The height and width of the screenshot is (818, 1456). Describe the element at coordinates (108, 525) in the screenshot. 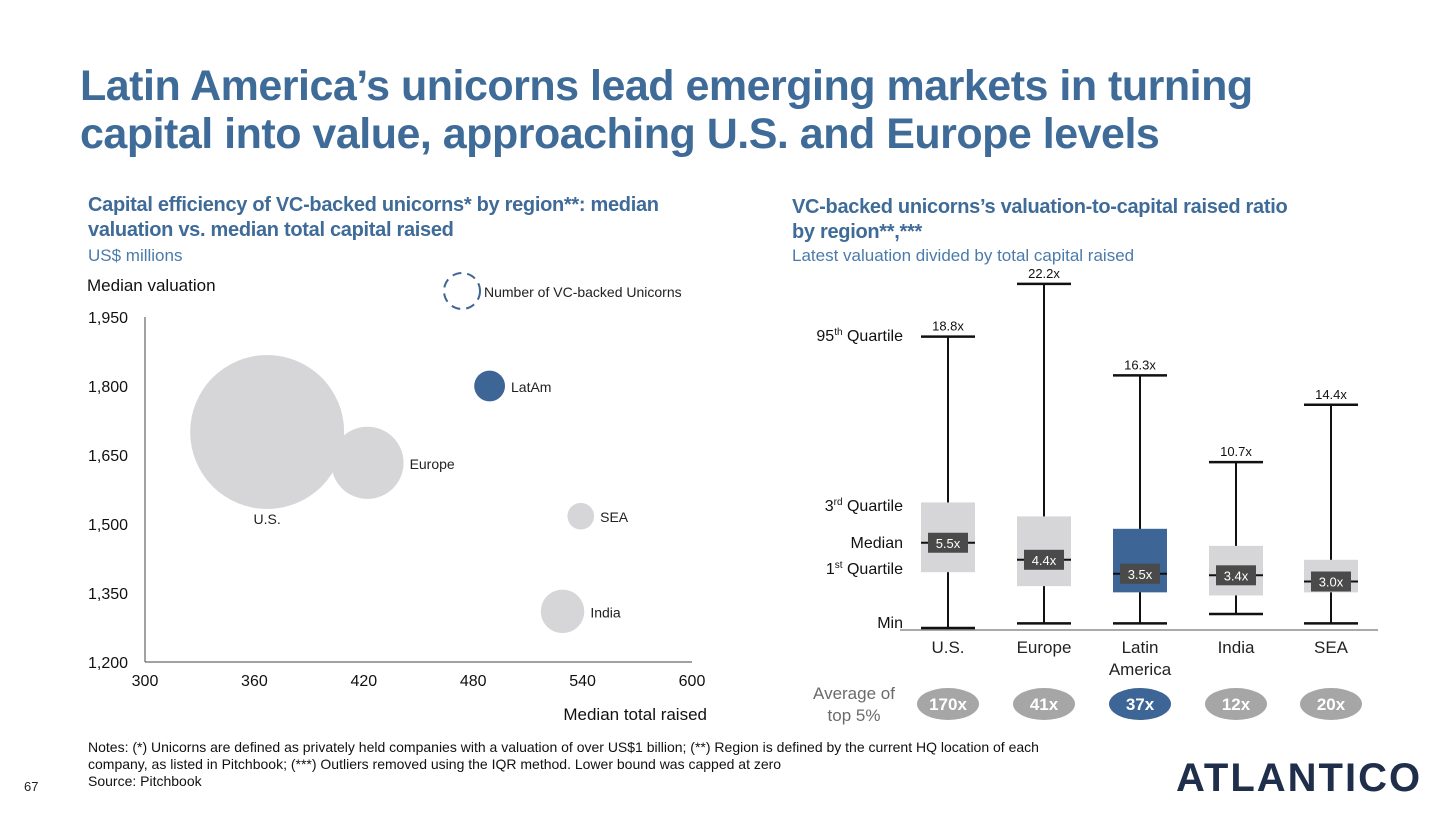

I see `y-tick-label: 1,500` at that location.